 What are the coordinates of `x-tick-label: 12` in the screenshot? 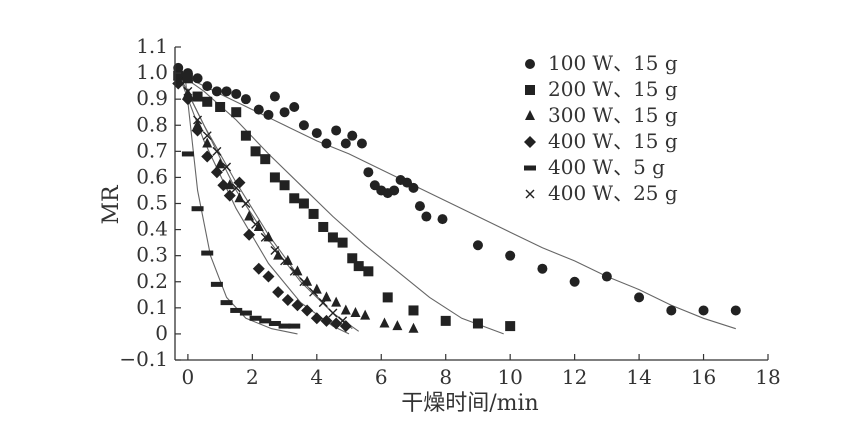 It's located at (574, 377).